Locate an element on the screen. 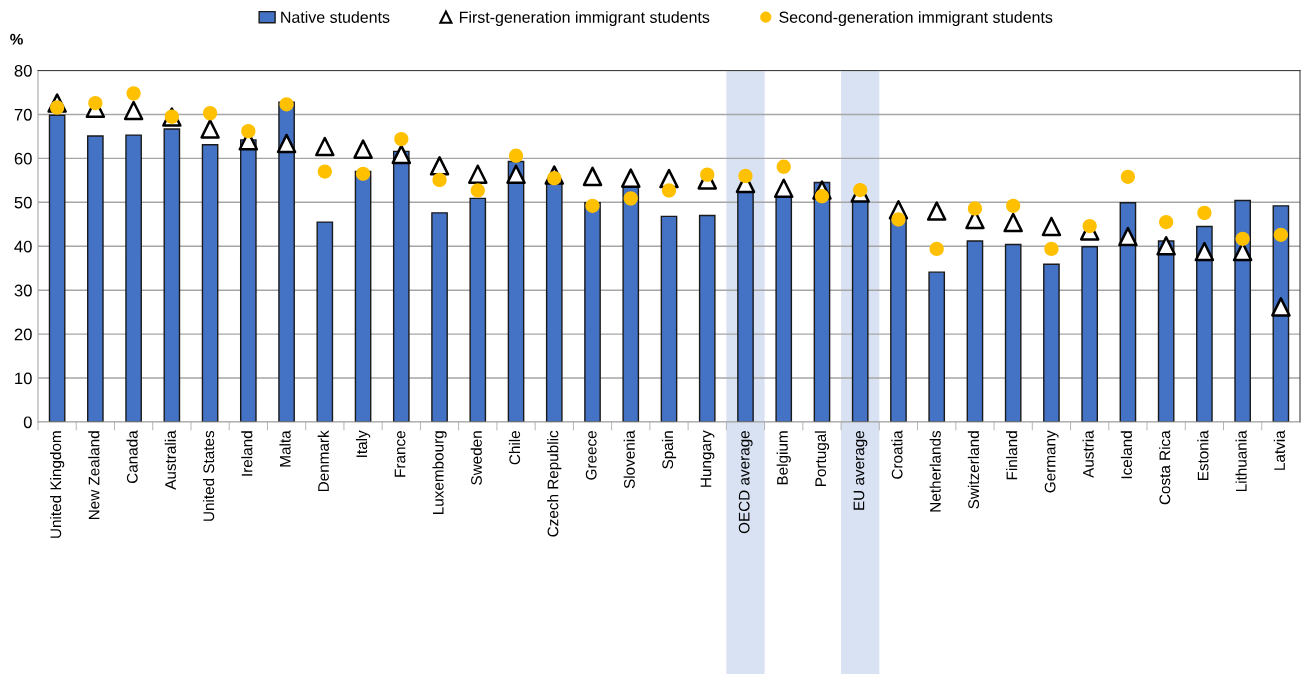 This screenshot has width=1312, height=674. x-tick-label: New Zealand is located at coordinates (94, 475).